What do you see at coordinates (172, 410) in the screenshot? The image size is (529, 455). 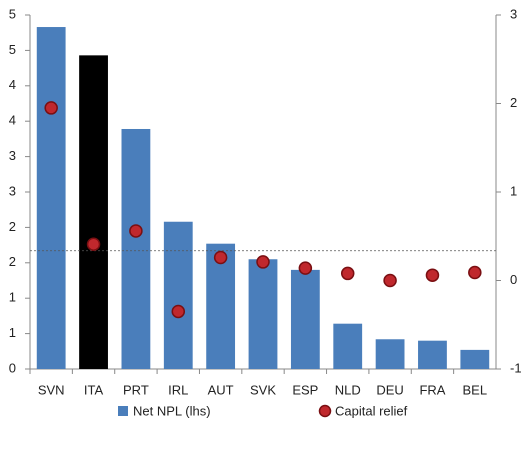 I see `legend-label: Net NPL (lhs)` at bounding box center [172, 410].